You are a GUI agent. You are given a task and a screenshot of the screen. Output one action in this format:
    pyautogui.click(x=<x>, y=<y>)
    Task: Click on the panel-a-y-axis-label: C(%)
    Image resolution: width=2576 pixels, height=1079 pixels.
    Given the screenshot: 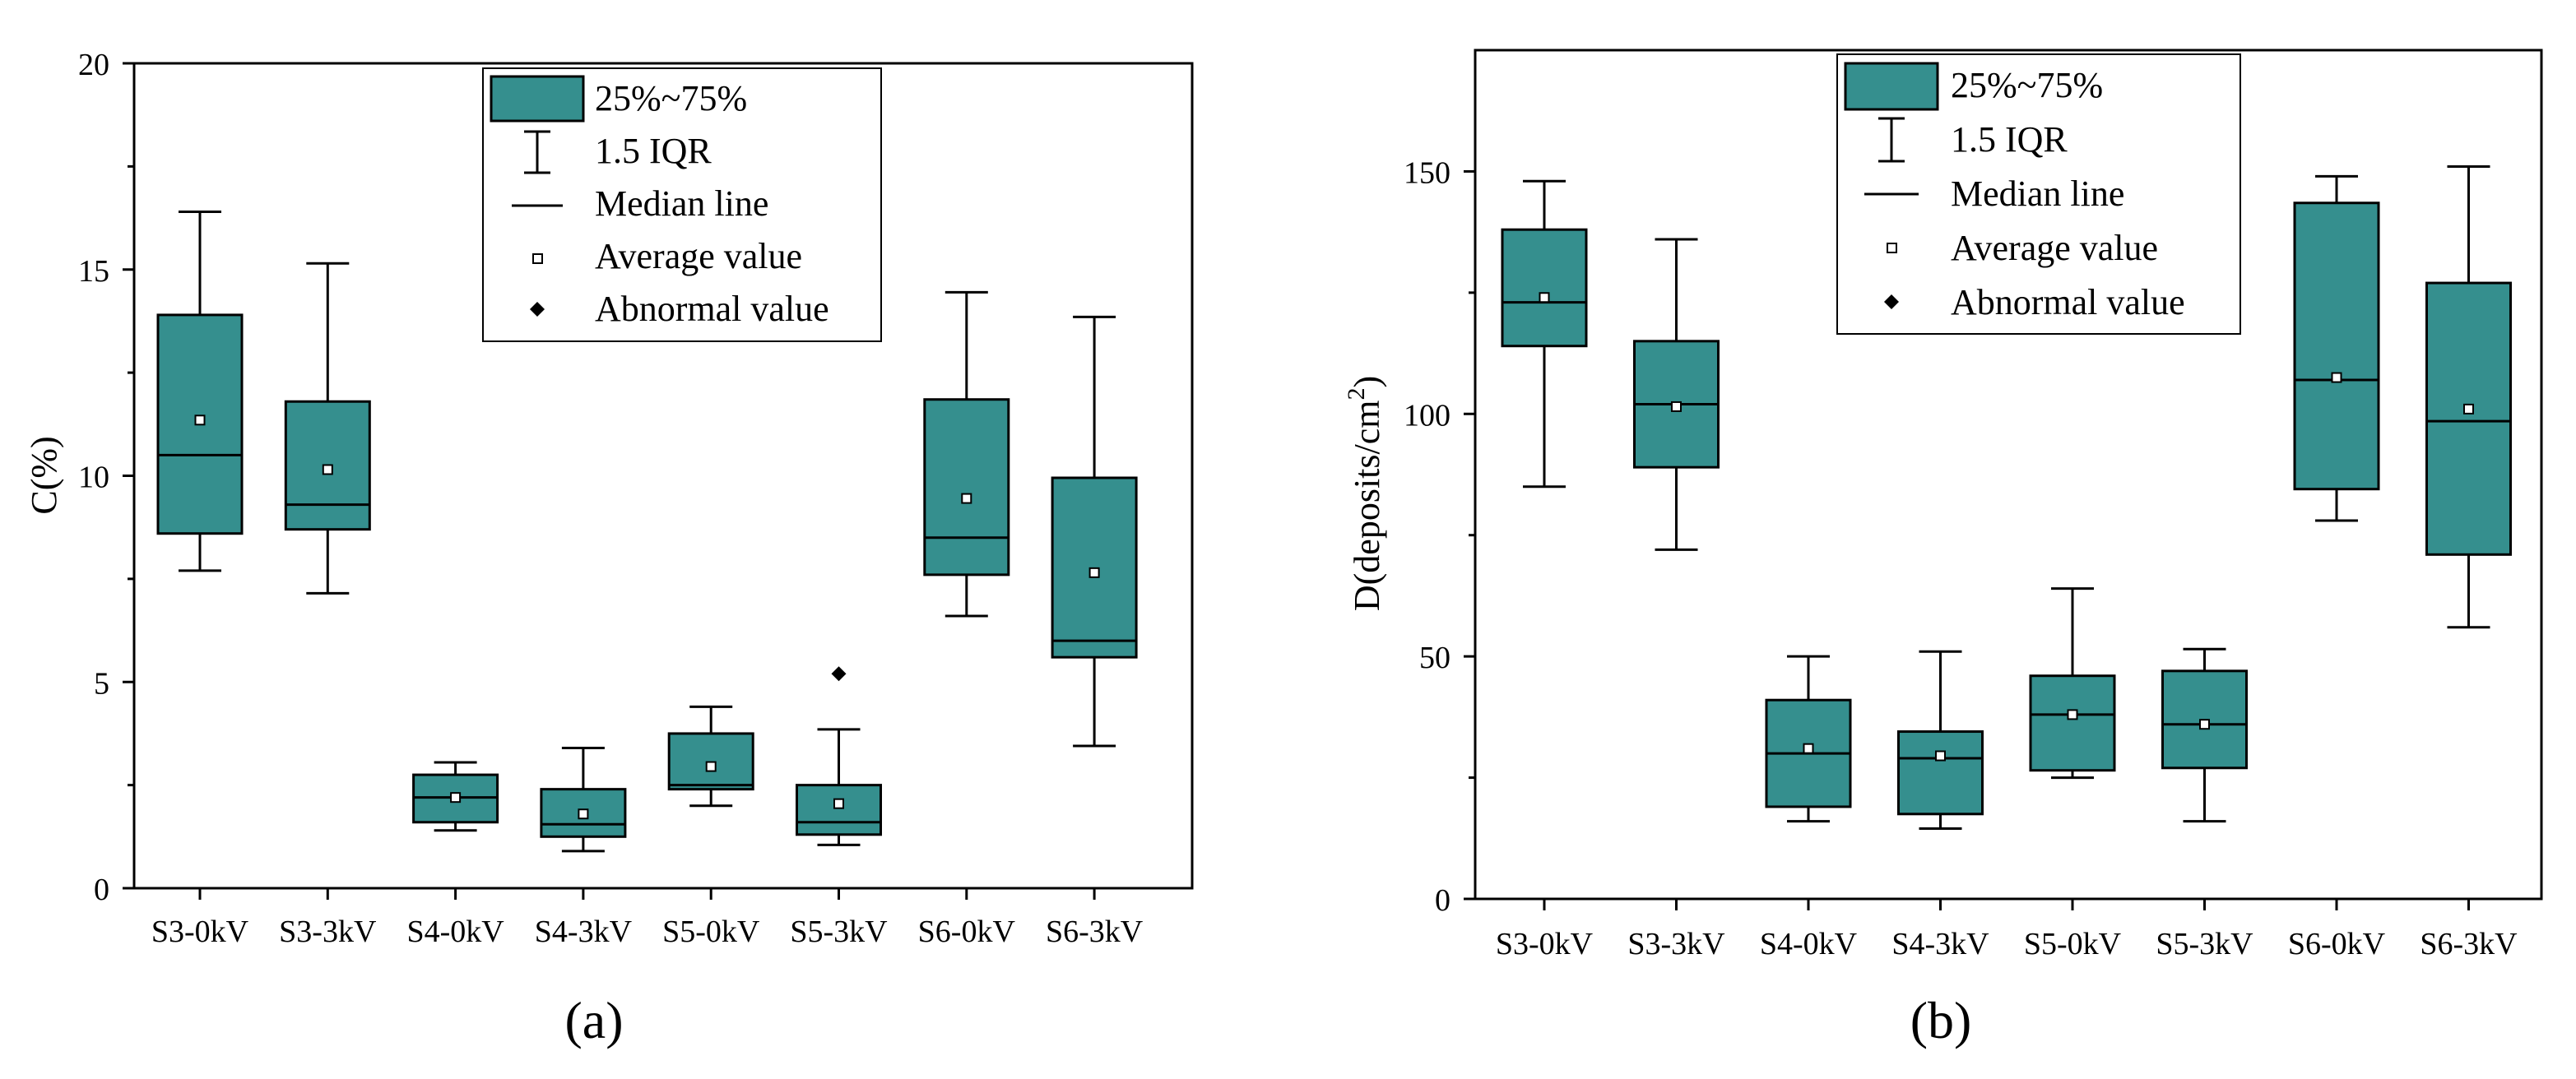 What is the action you would take?
    pyautogui.click(x=44, y=475)
    